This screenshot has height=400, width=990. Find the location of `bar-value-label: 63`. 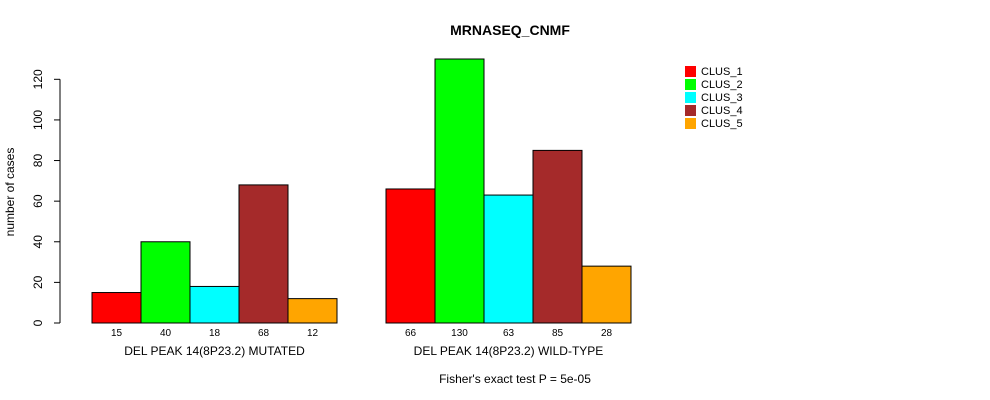

bar-value-label: 63 is located at coordinates (509, 333).